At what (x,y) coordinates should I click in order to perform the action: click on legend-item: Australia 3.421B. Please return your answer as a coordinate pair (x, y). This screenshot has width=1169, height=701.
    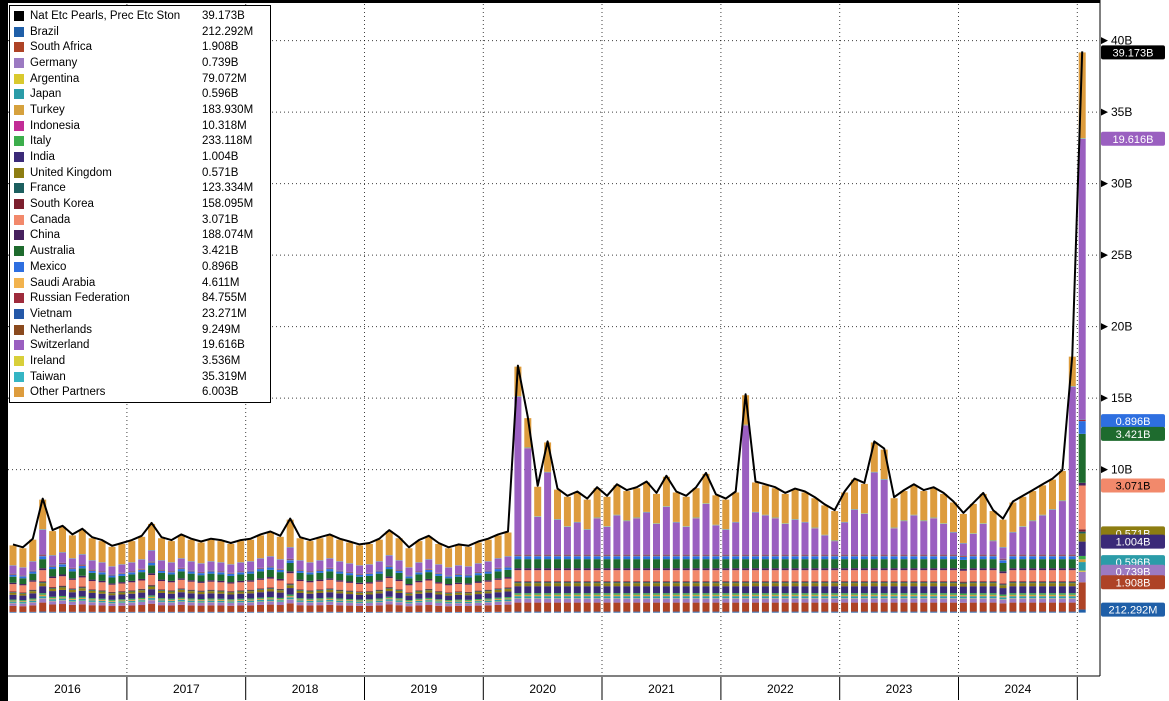
    Looking at the image, I should click on (140, 251).